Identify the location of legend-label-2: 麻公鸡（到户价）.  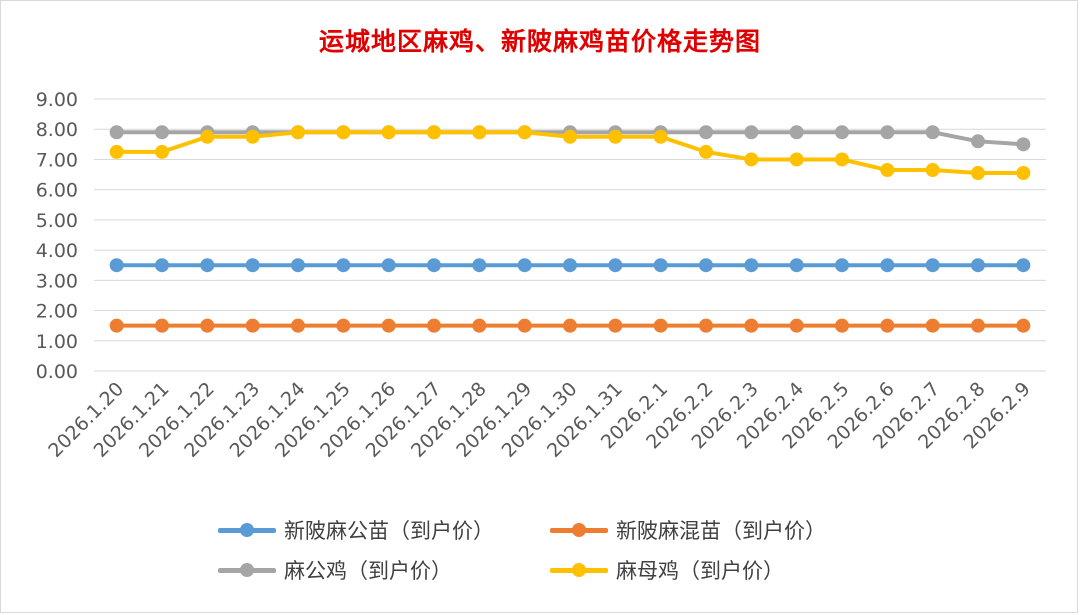
(368, 571).